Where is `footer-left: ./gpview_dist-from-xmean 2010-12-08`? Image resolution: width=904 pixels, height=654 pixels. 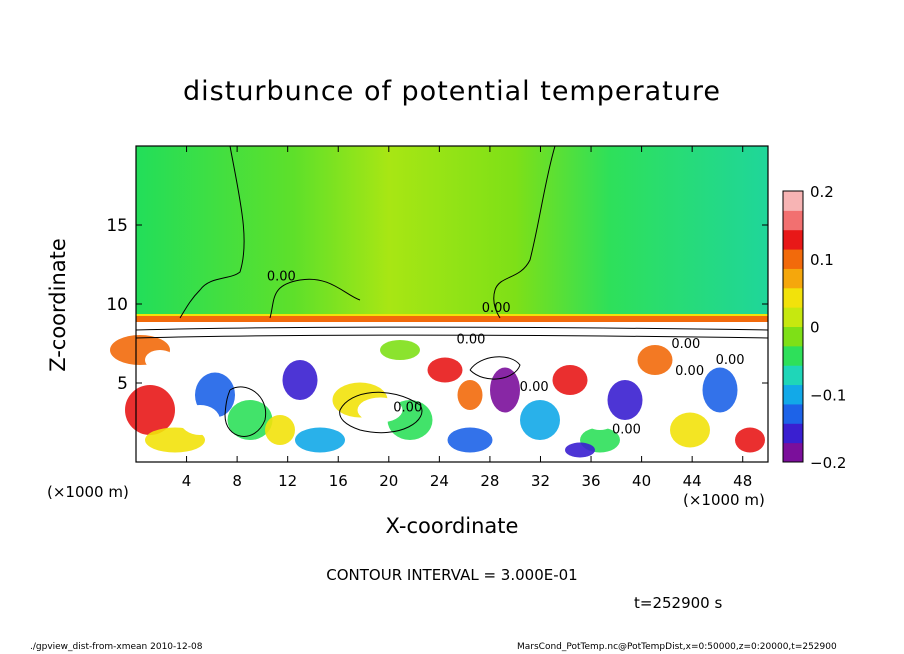 footer-left: ./gpview_dist-from-xmean 2010-12-08 is located at coordinates (116, 647).